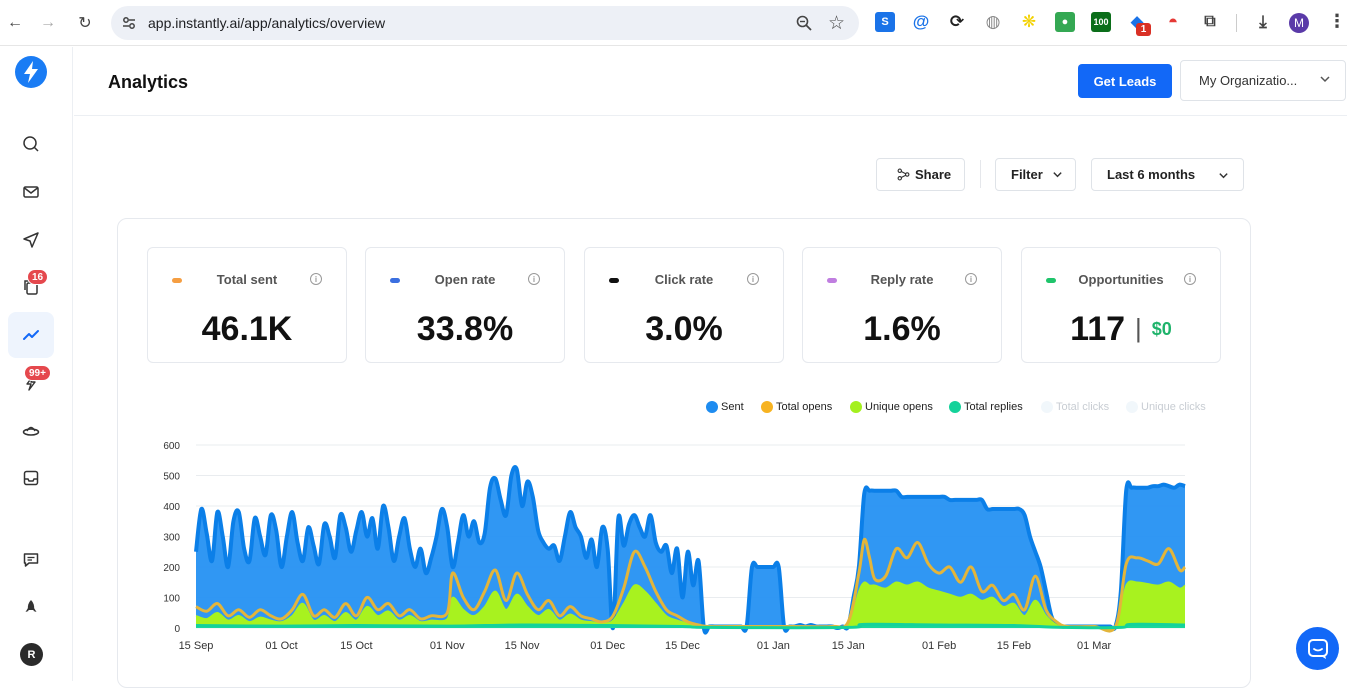 The width and height of the screenshot is (1347, 688). I want to click on filter-button: Filter, so click(1035, 174).